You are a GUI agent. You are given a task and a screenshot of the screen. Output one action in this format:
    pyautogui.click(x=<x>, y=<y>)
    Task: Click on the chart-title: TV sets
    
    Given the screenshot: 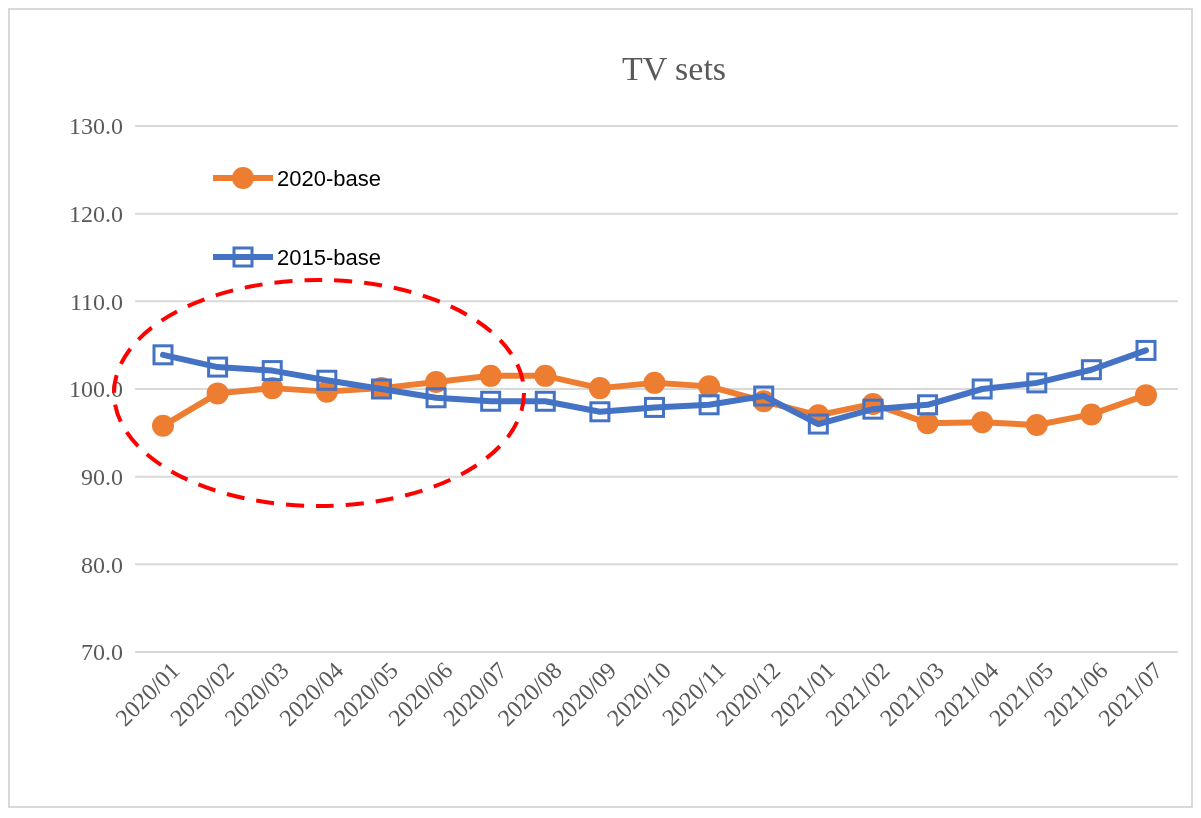 What is the action you would take?
    pyautogui.click(x=674, y=68)
    